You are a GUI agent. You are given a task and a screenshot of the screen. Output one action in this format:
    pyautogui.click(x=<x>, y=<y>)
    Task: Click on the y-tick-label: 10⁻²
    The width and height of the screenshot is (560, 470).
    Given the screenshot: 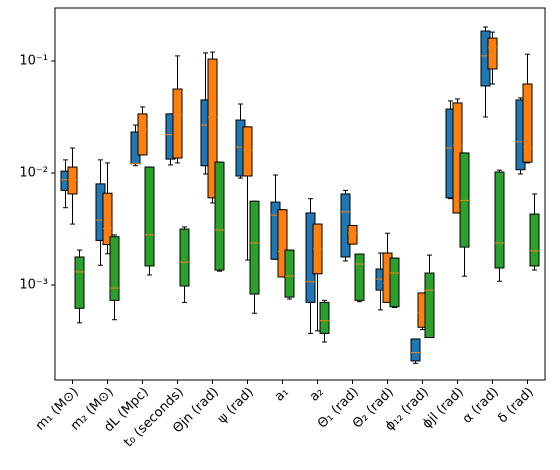 What is the action you would take?
    pyautogui.click(x=33, y=172)
    